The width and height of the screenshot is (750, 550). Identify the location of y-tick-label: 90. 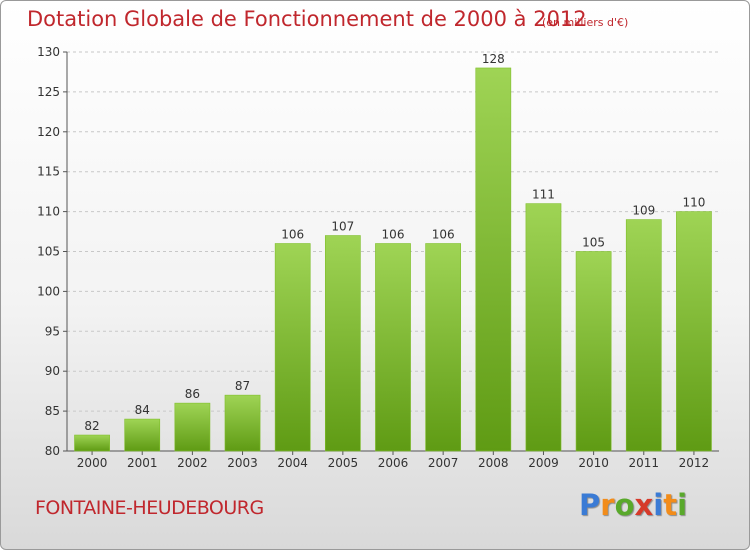
(52, 371).